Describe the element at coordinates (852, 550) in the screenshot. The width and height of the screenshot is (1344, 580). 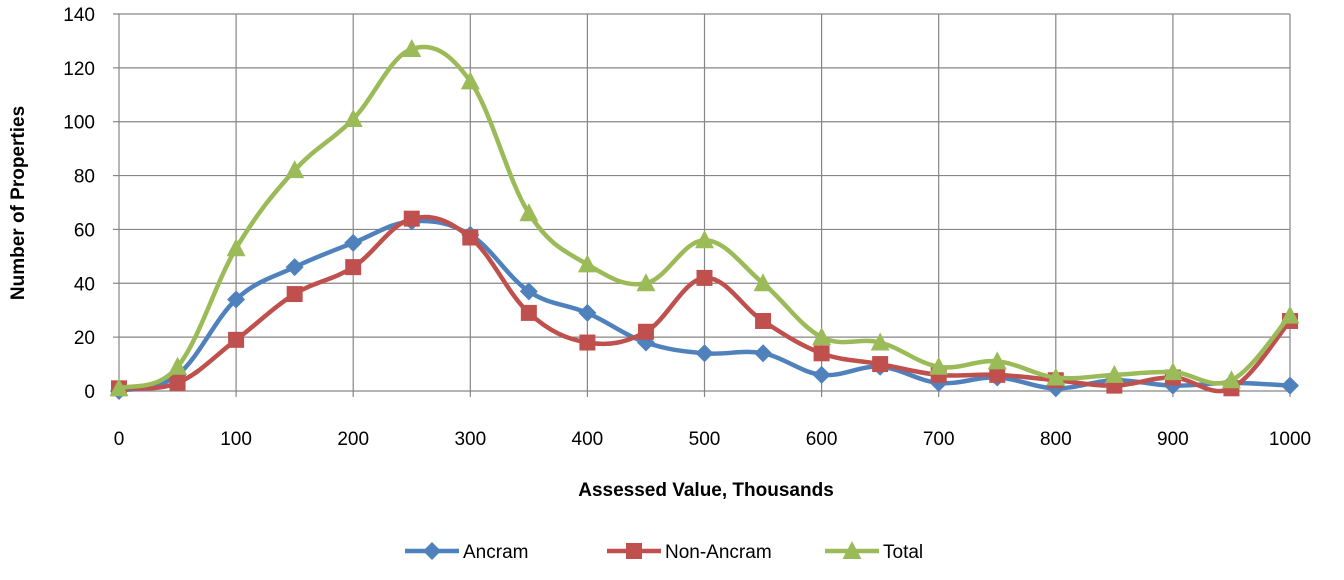
I see `legend-marker-triangle` at that location.